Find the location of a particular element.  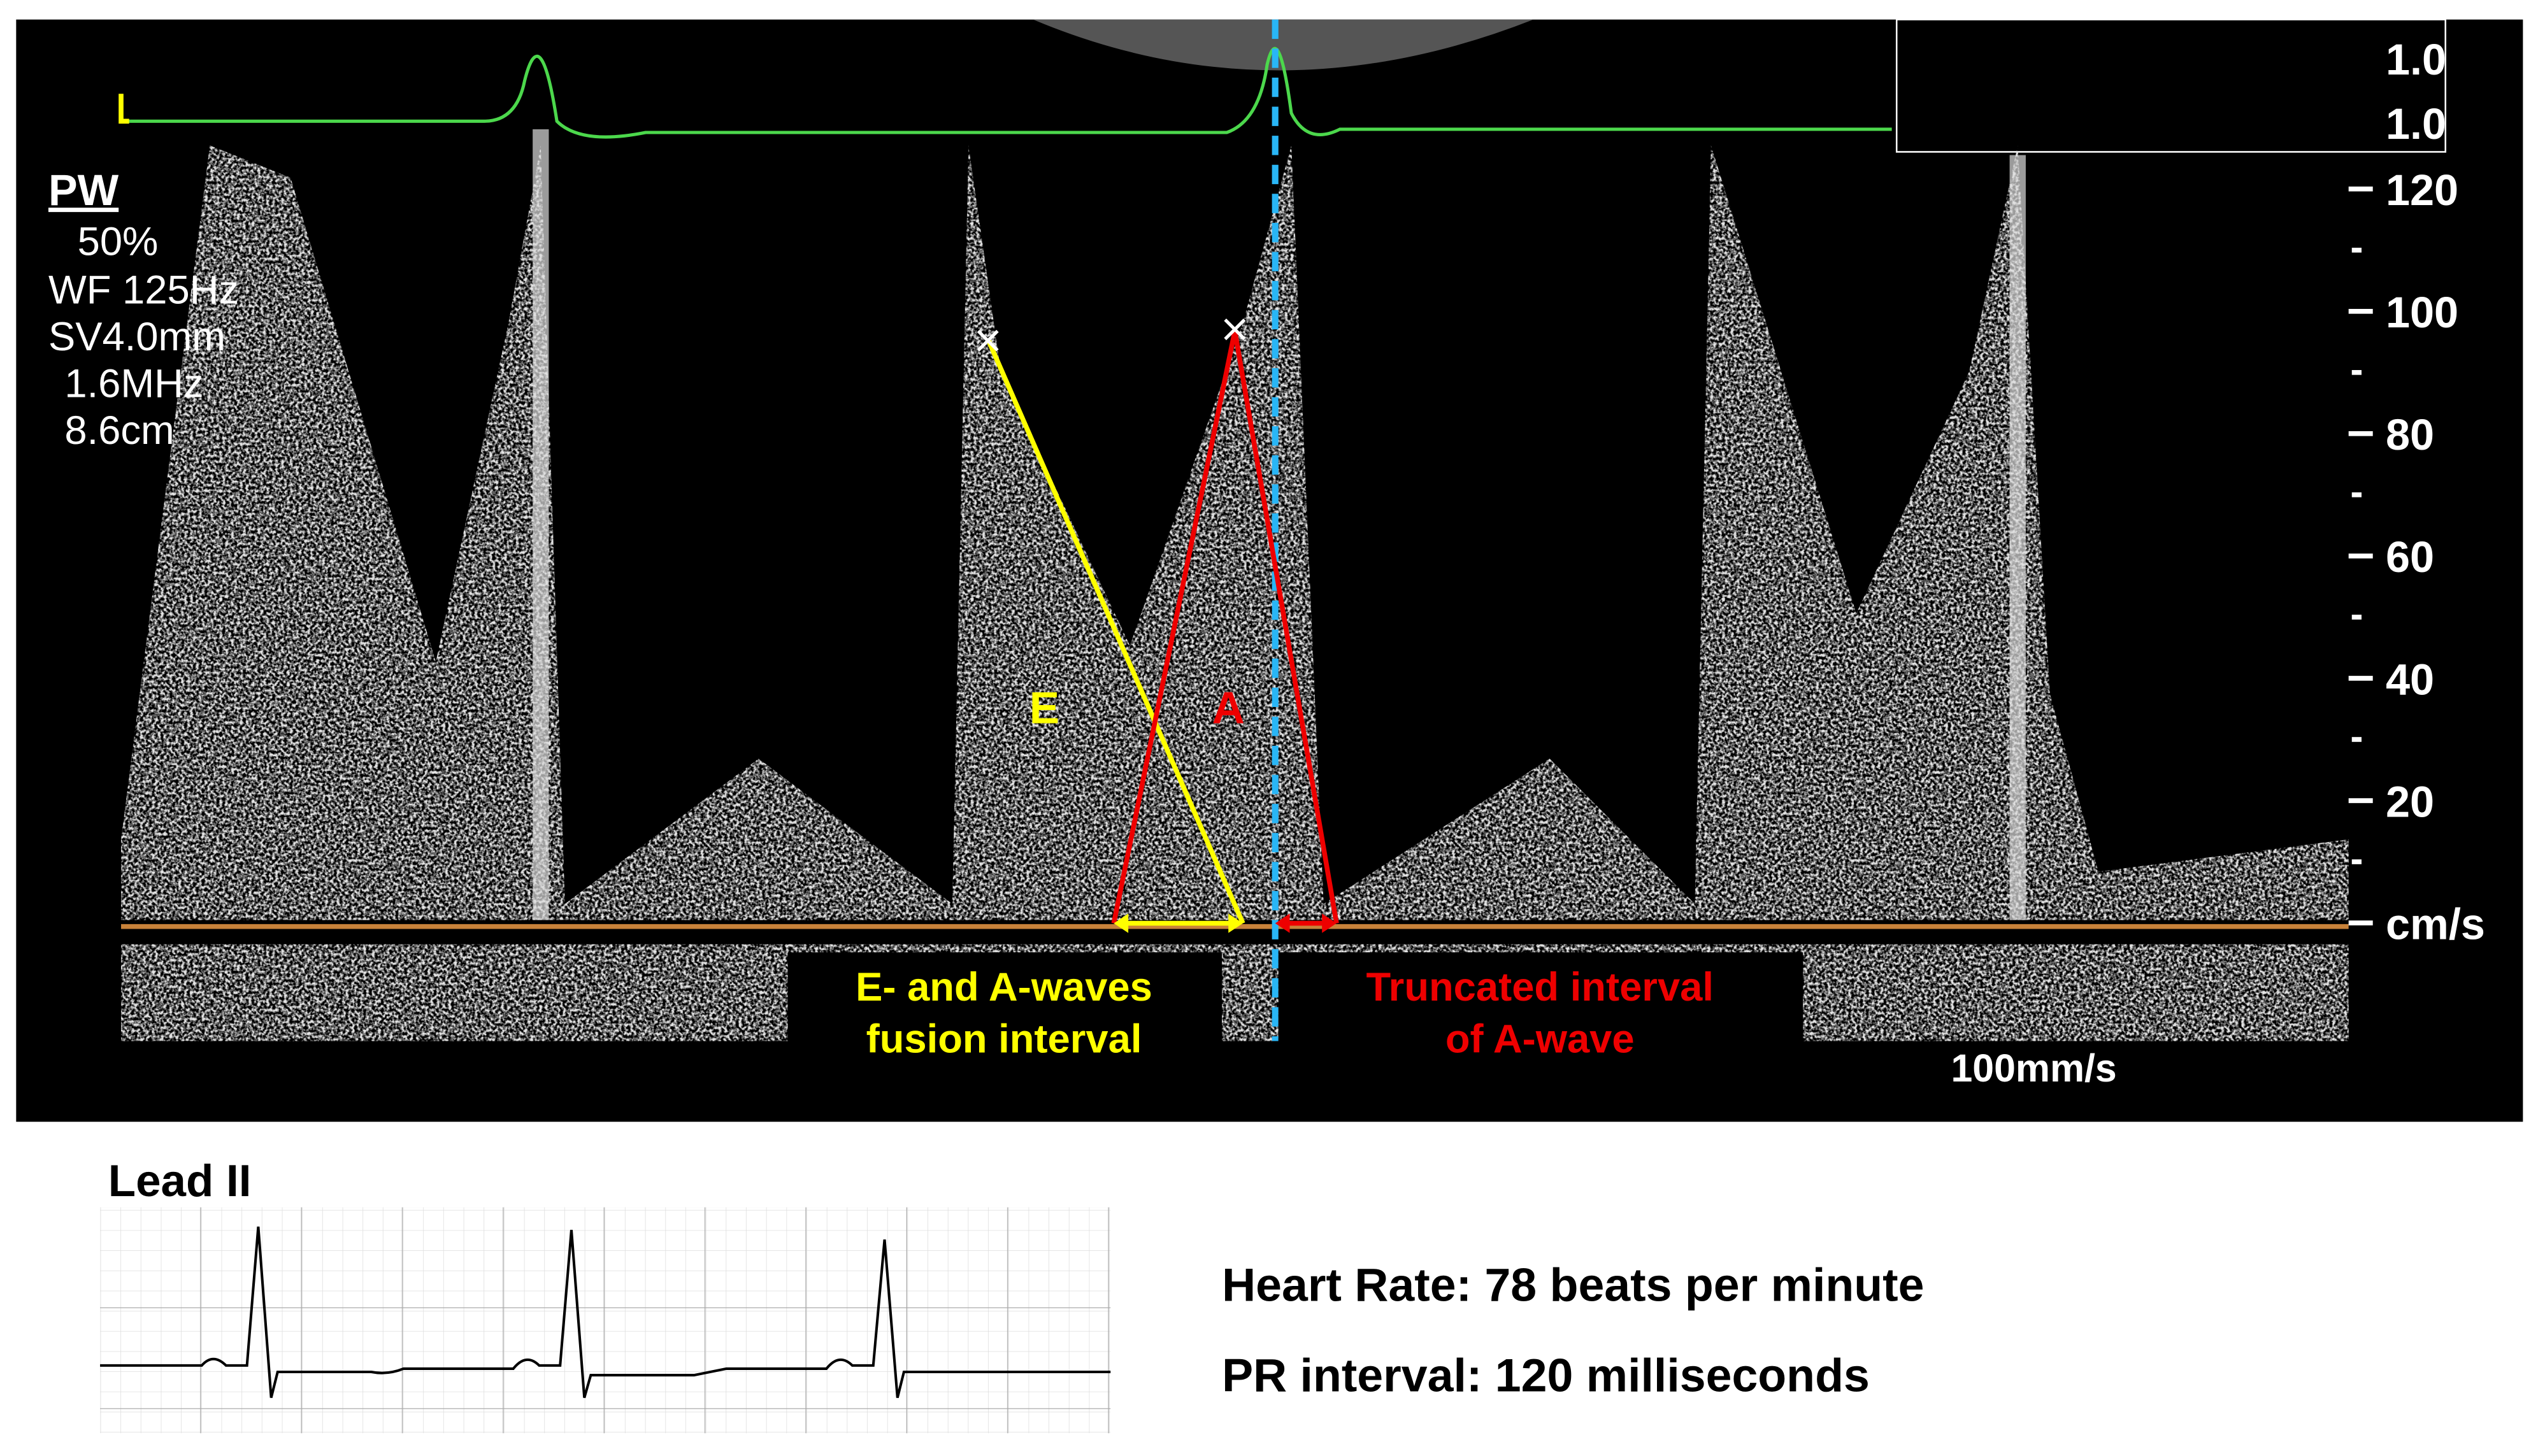

truncated-text: Truncated interval is located at coordinates (1540, 987).